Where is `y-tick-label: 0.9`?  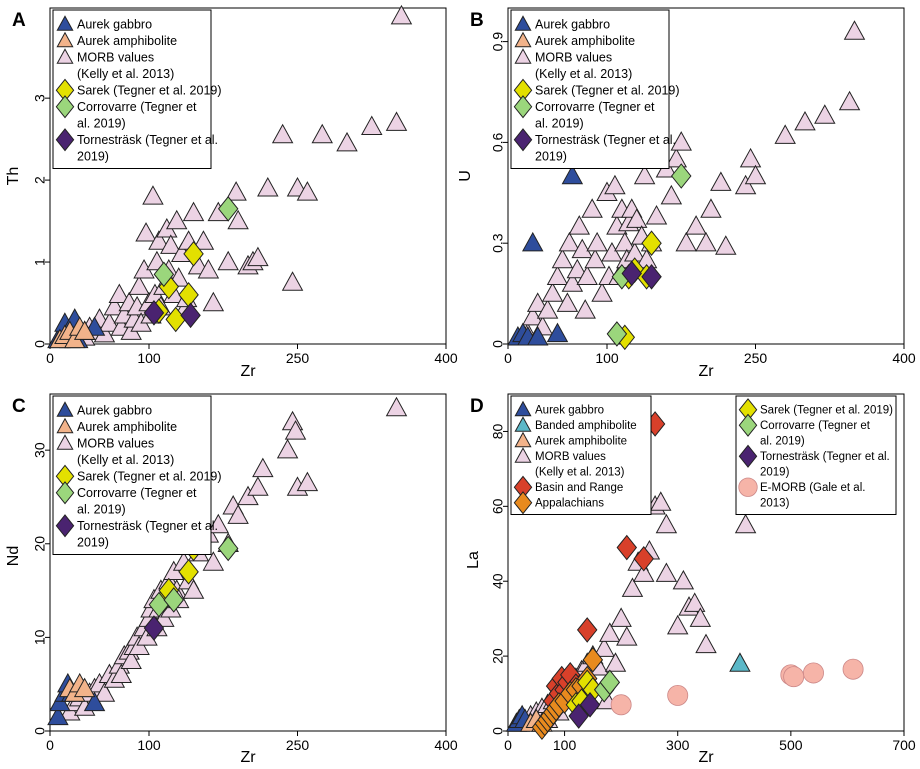 y-tick-label: 0.9 is located at coordinates (498, 42).